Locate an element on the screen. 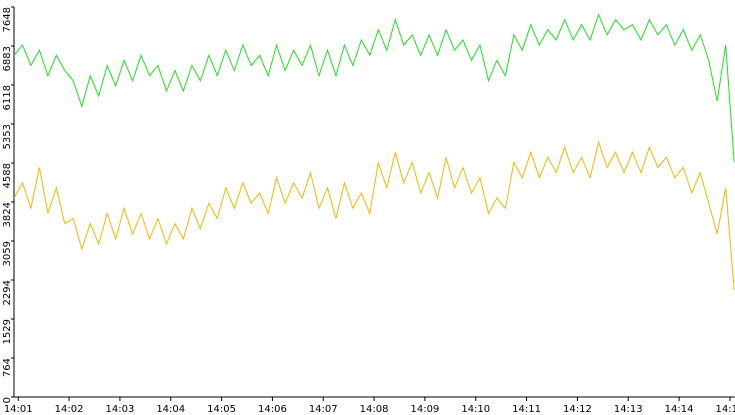  y-tick-label: 7648 is located at coordinates (7, 19).